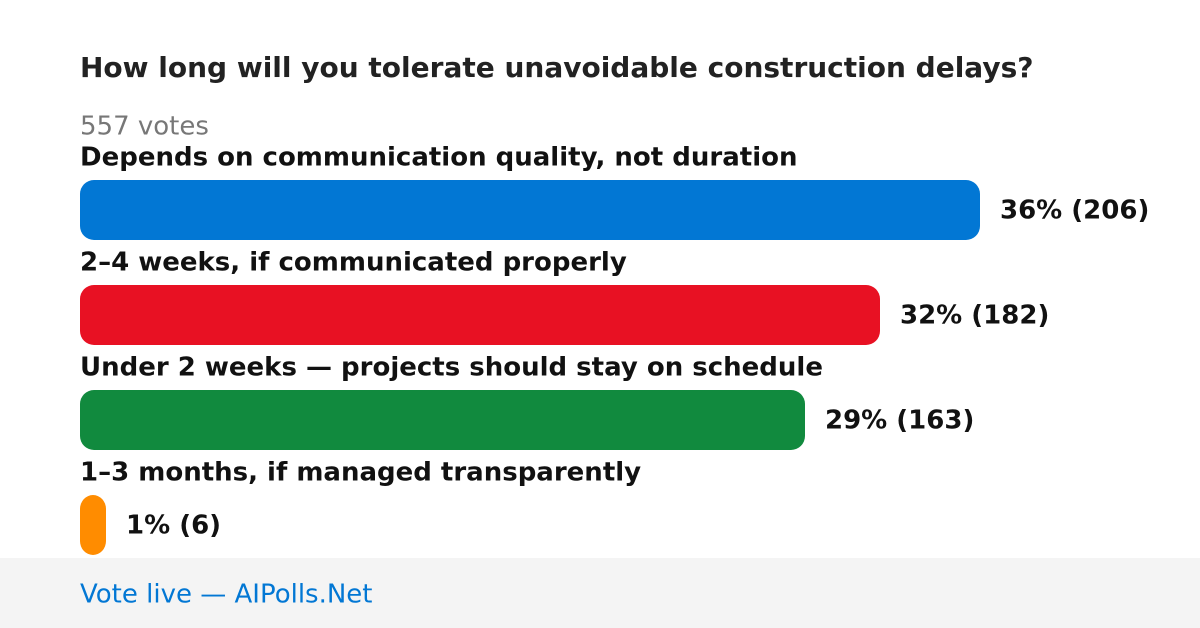  Describe the element at coordinates (360, 473) in the screenshot. I see `option-label: 1–3 months, if managed transparently` at that location.